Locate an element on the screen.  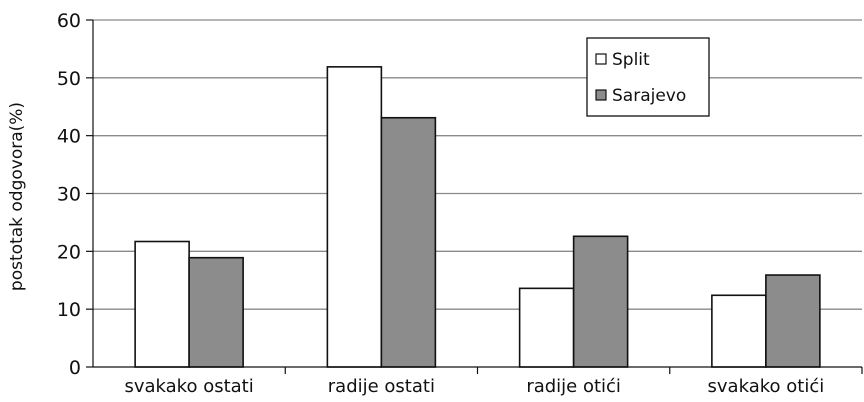
y-tick-label: 40 is located at coordinates (69, 137).